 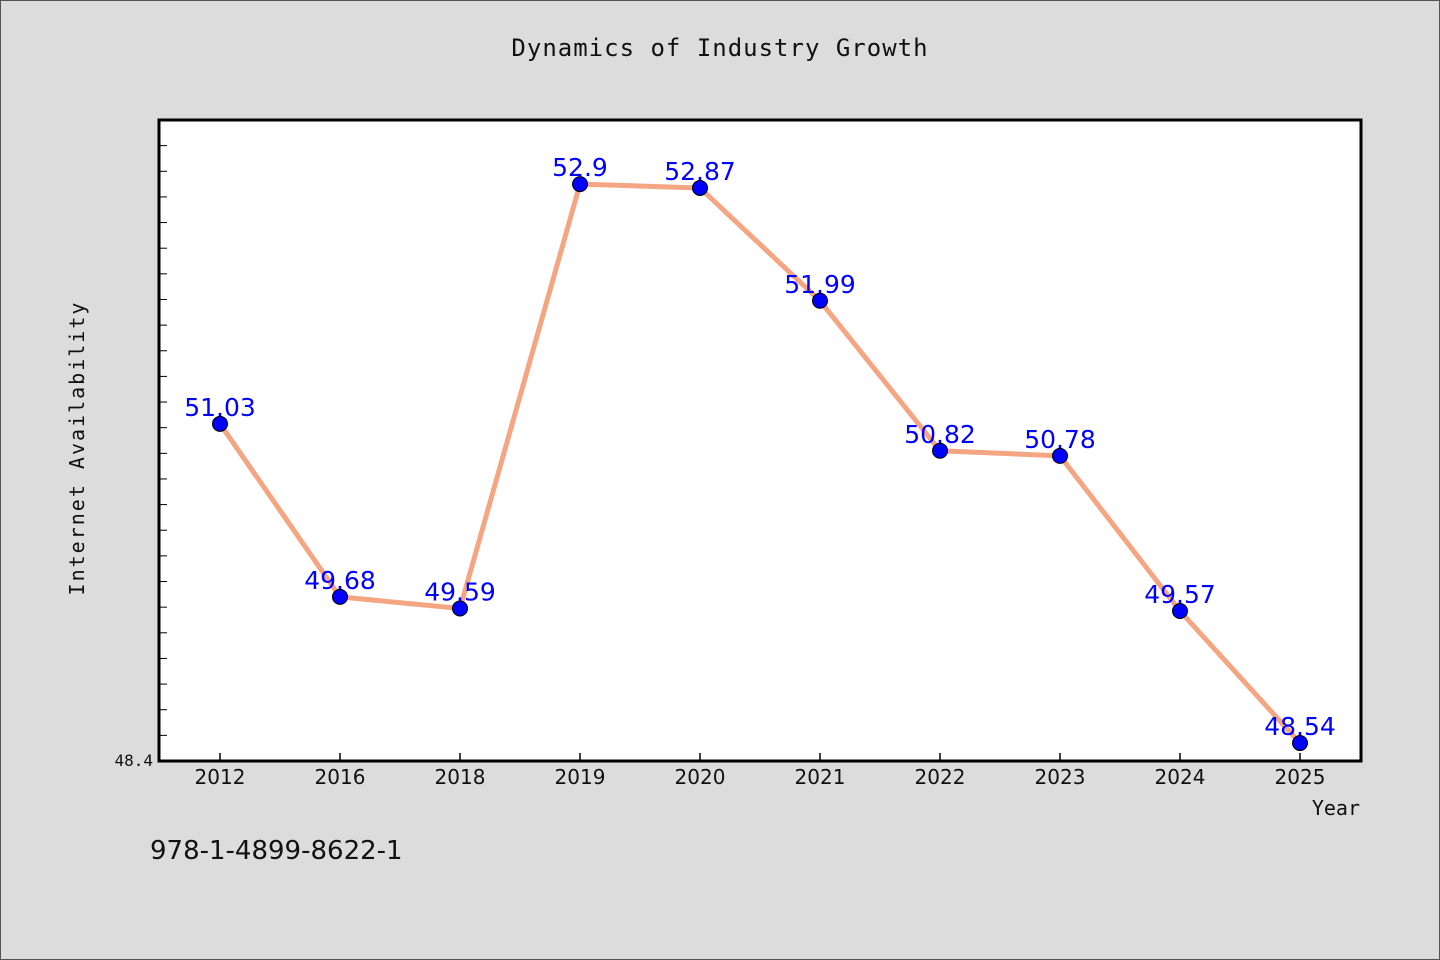 I want to click on isbn-text: 978-1-4899-8622-1, so click(x=276, y=851).